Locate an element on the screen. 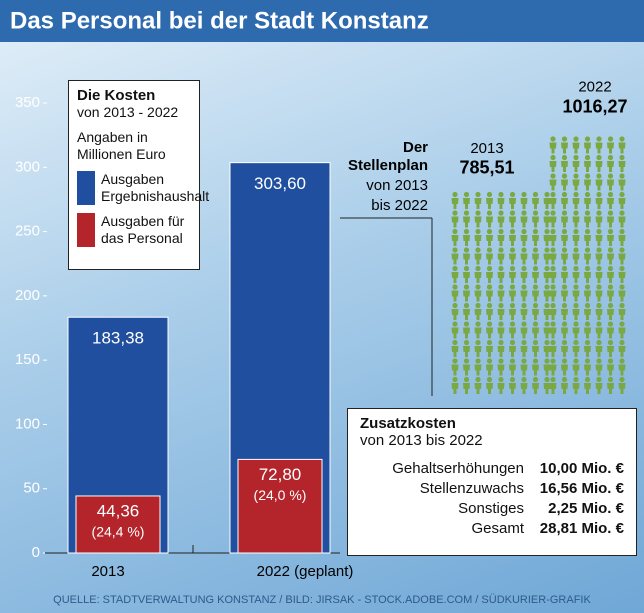 The width and height of the screenshot is (644, 613). title-bar is located at coordinates (322, 21).